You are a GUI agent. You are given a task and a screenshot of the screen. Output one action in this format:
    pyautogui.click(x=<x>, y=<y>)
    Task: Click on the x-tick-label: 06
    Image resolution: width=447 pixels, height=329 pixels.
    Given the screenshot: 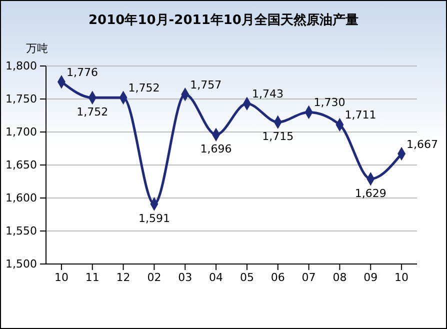 What is the action you would take?
    pyautogui.click(x=277, y=277)
    